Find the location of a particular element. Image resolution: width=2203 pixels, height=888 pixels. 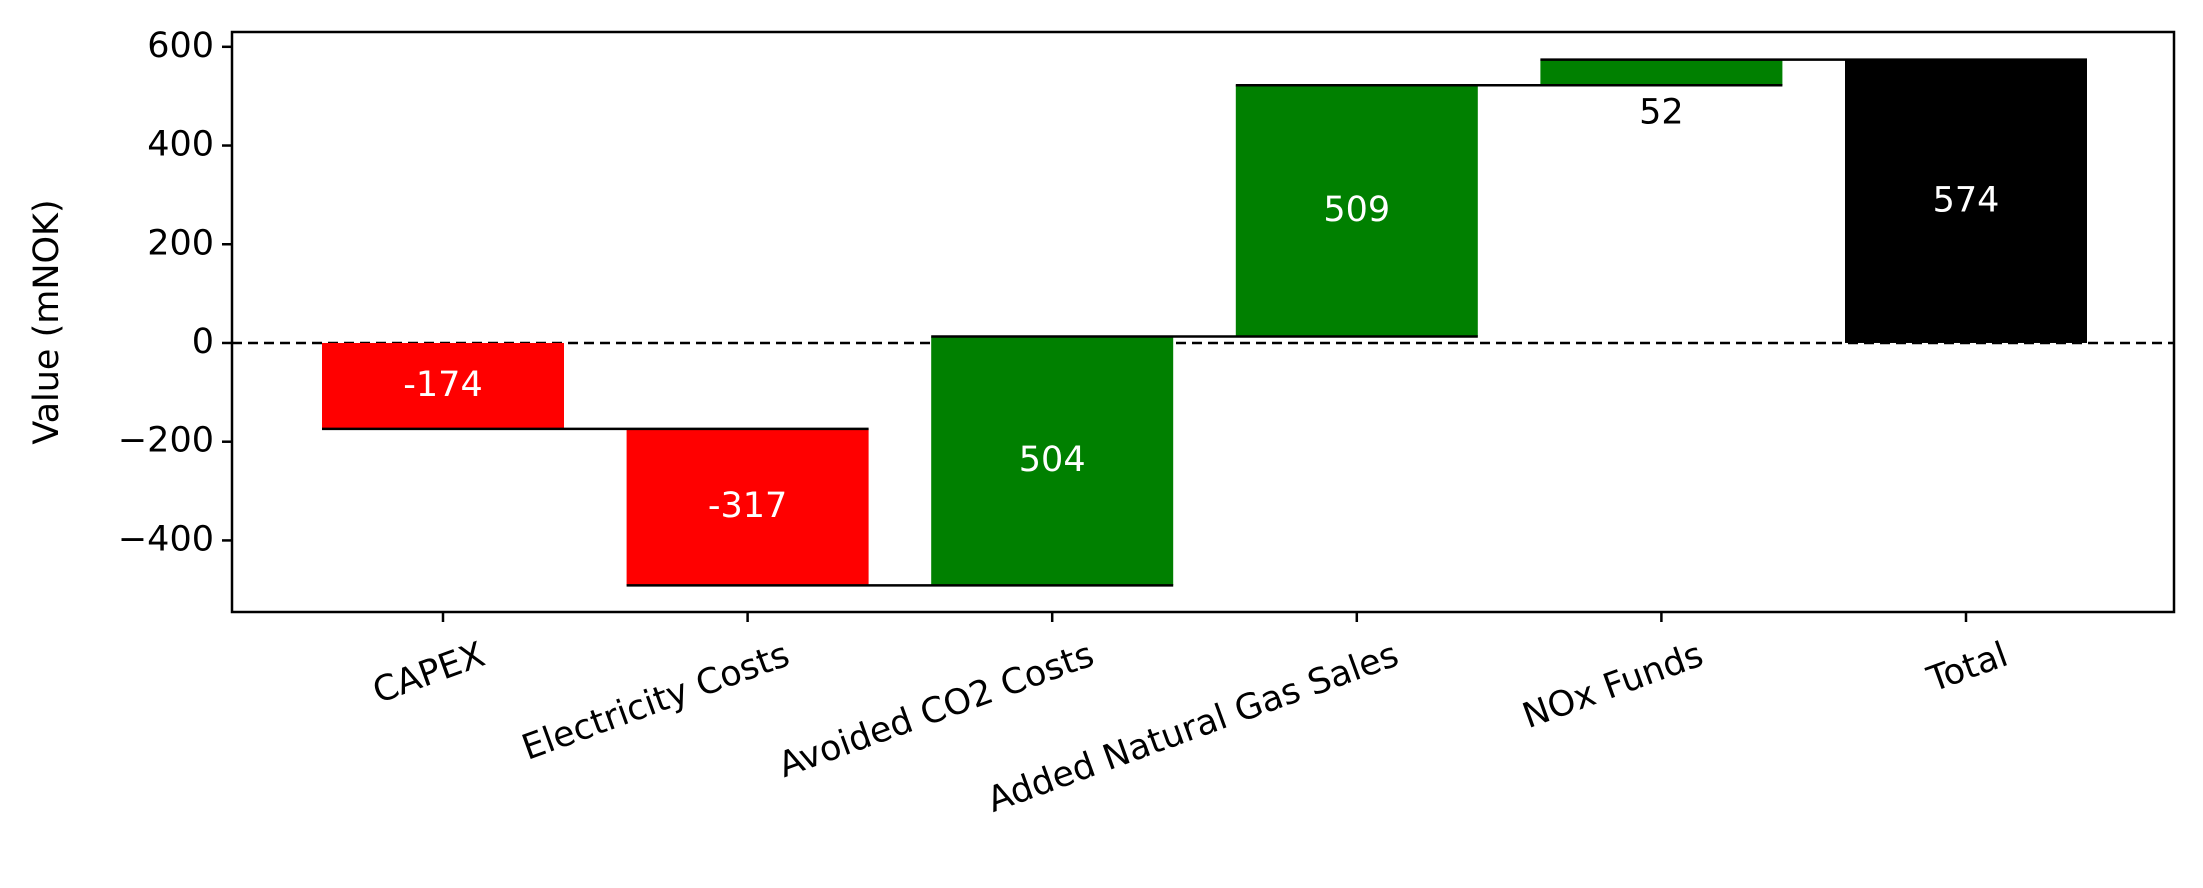

y-tick-label-4: 400 is located at coordinates (180, 145).